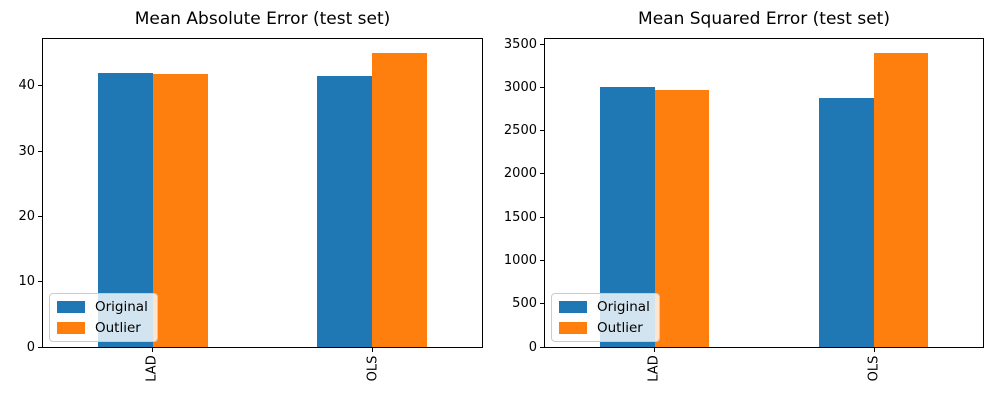 The image size is (1000, 400). Describe the element at coordinates (654, 368) in the screenshot. I see `x-tick-label-lad: LAD` at that location.